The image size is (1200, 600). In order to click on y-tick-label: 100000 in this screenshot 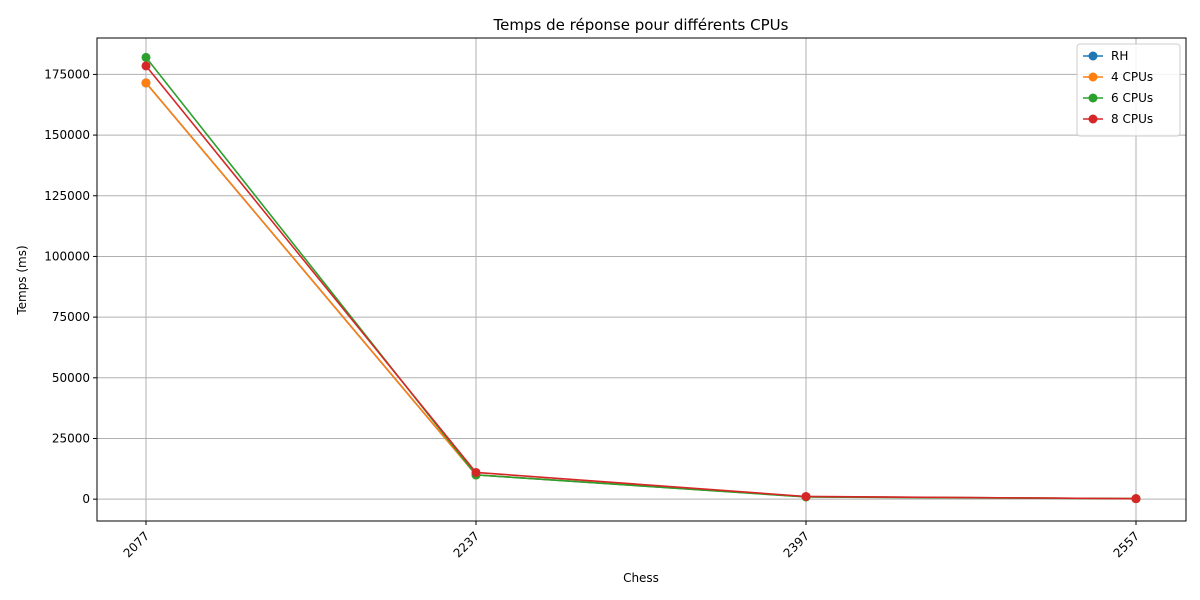, I will do `click(67, 256)`.